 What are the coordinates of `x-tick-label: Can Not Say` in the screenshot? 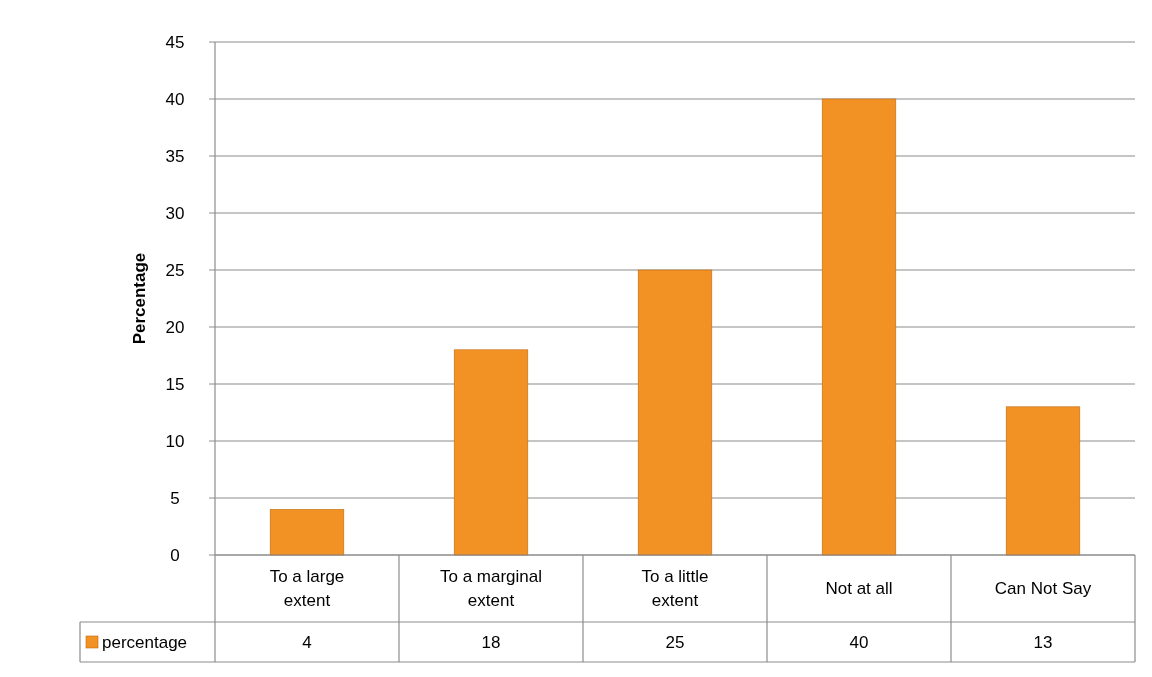 It's located at (1043, 589).